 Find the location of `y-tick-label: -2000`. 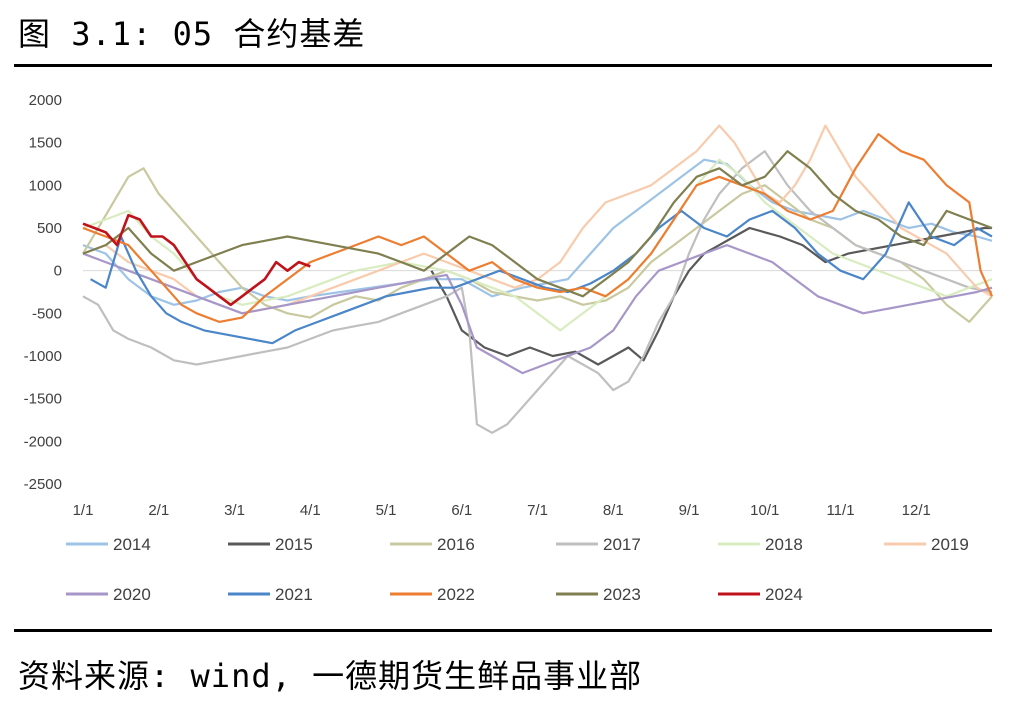

y-tick-label: -2000 is located at coordinates (43, 441).